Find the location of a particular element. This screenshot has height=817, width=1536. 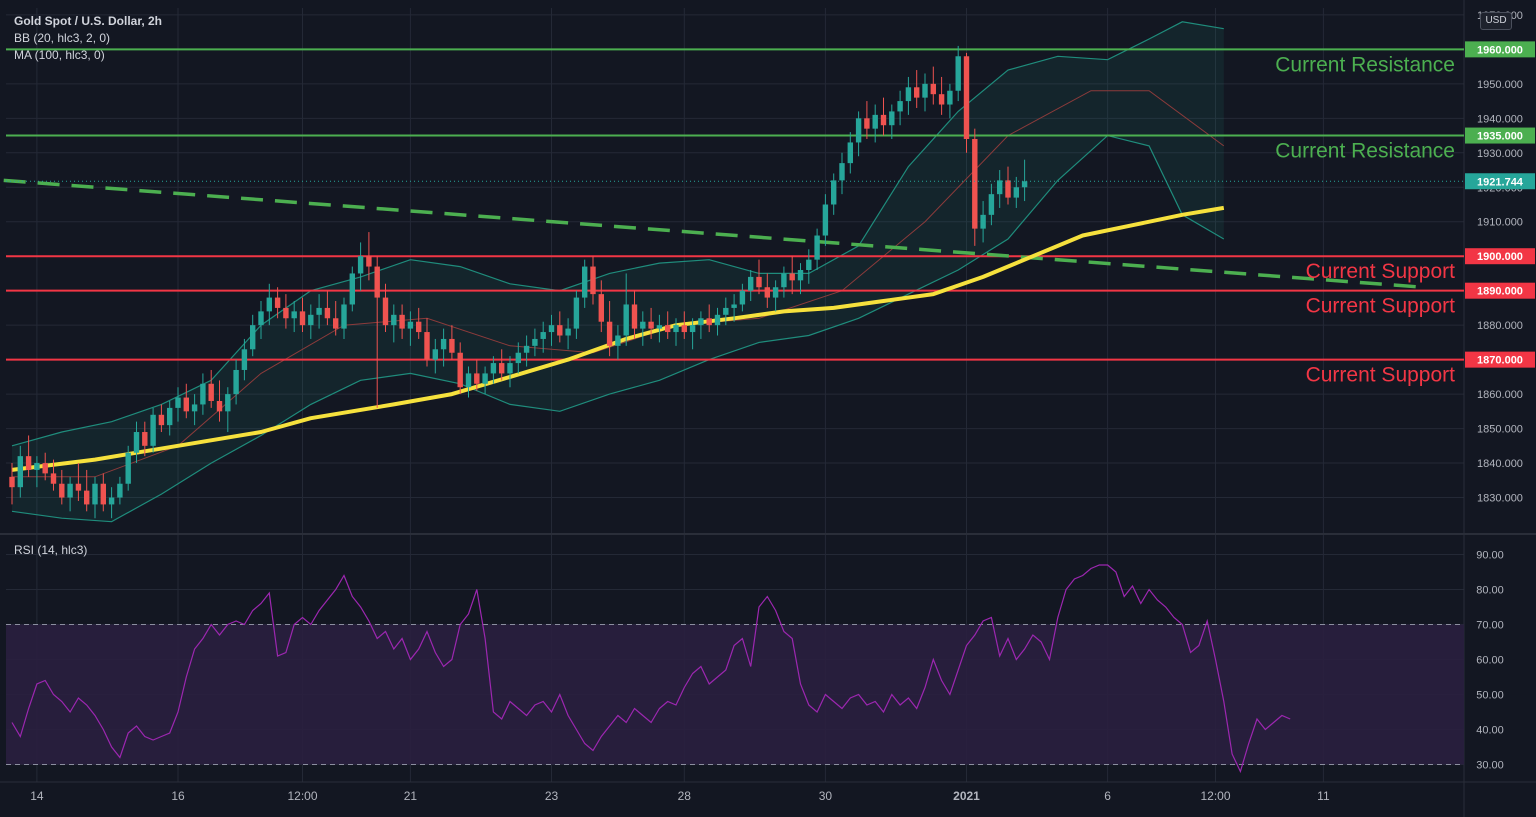

ma-indicator-legend: MA (100, hlc3, 0) is located at coordinates (59, 55).